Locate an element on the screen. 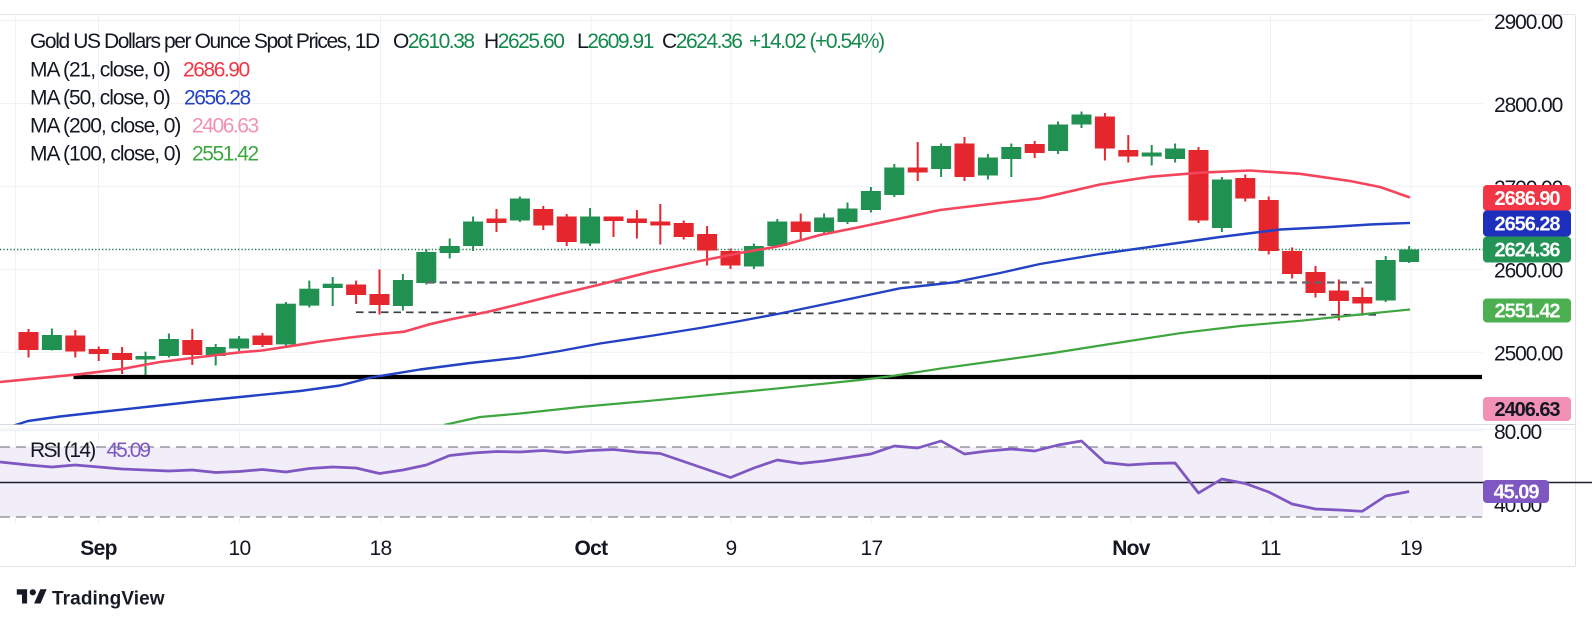 The width and height of the screenshot is (1592, 625). svg-text:RSI (14)45.09: RSI (14) 45.09 is located at coordinates (90, 450).